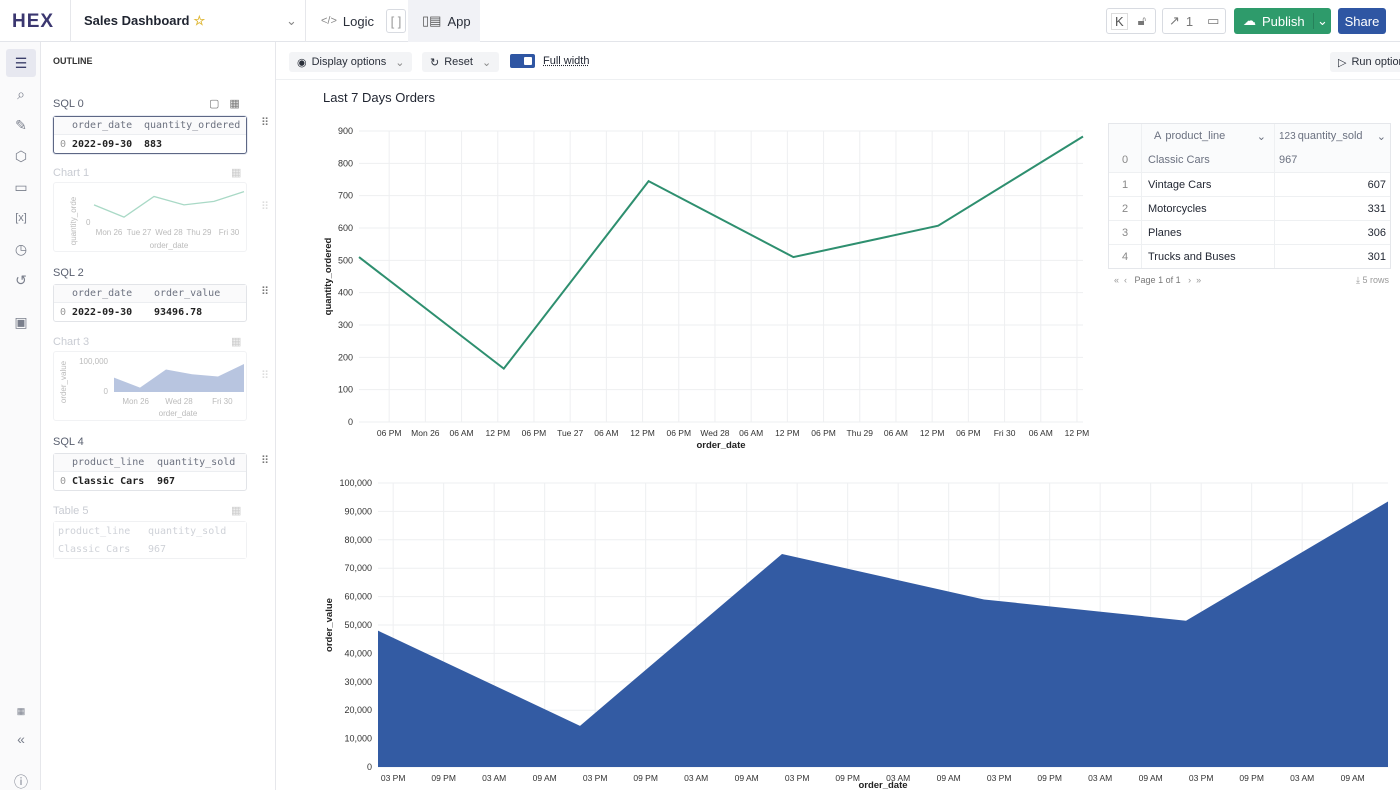 This screenshot has width=1400, height=796. I want to click on tab-logic: </> Logic, so click(347, 21).